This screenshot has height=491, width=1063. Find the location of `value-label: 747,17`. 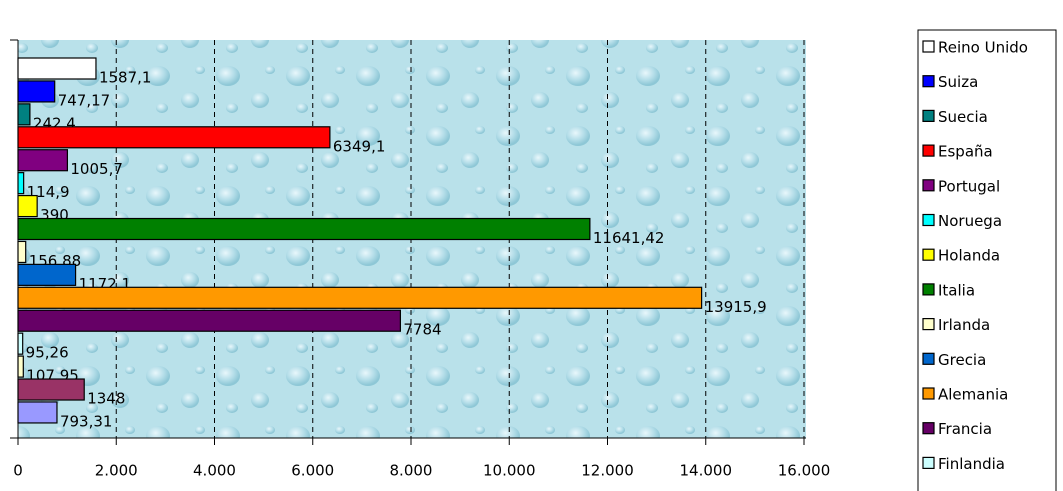

value-label: 747,17 is located at coordinates (84, 100).